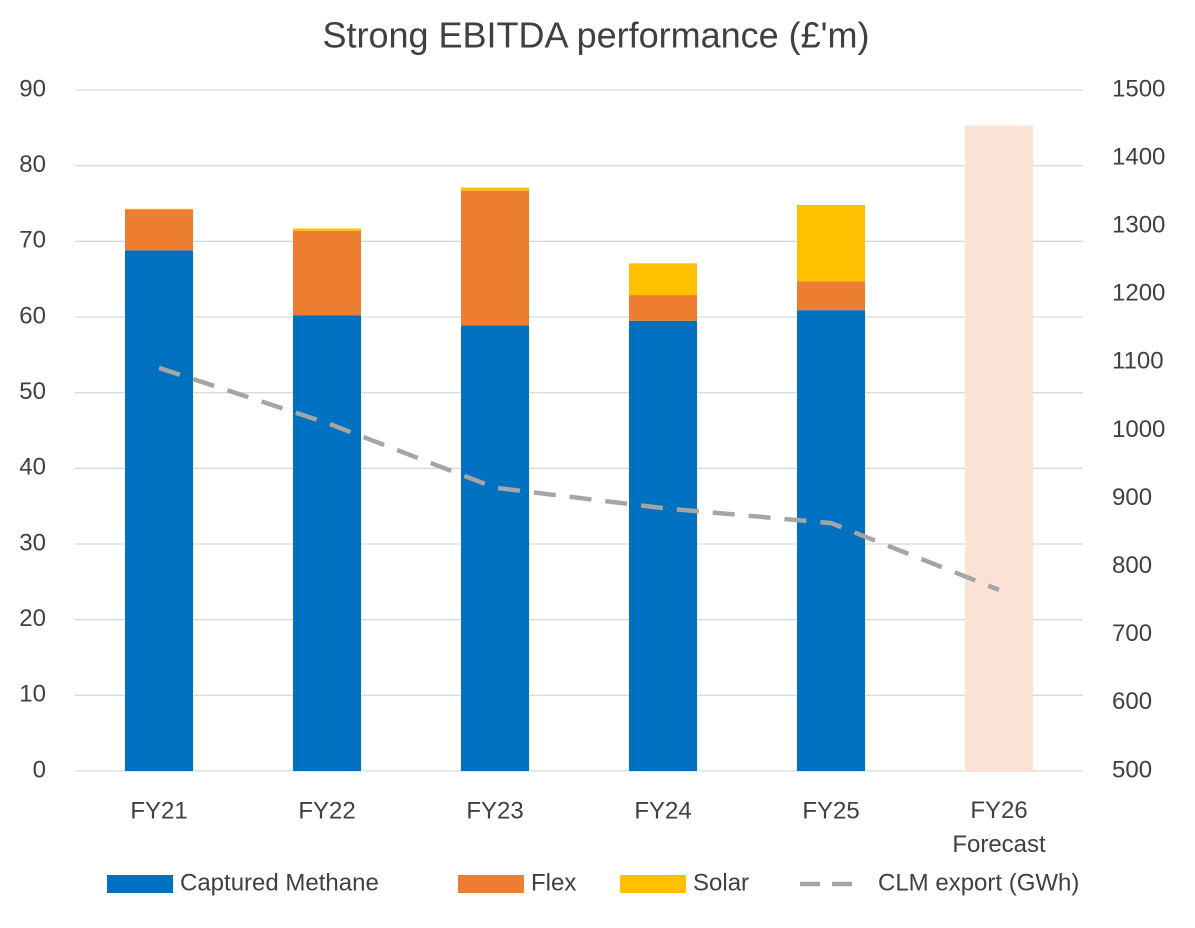 This screenshot has width=1195, height=928. Describe the element at coordinates (32, 88) in the screenshot. I see `y-tick-label: 90` at that location.